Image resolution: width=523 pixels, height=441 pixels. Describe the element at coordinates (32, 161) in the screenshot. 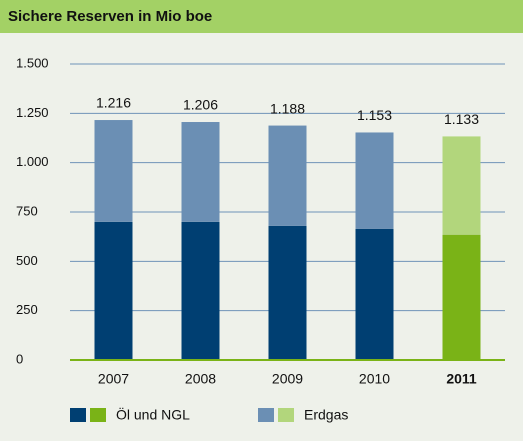

I see `y-tick-label: 1.000` at that location.